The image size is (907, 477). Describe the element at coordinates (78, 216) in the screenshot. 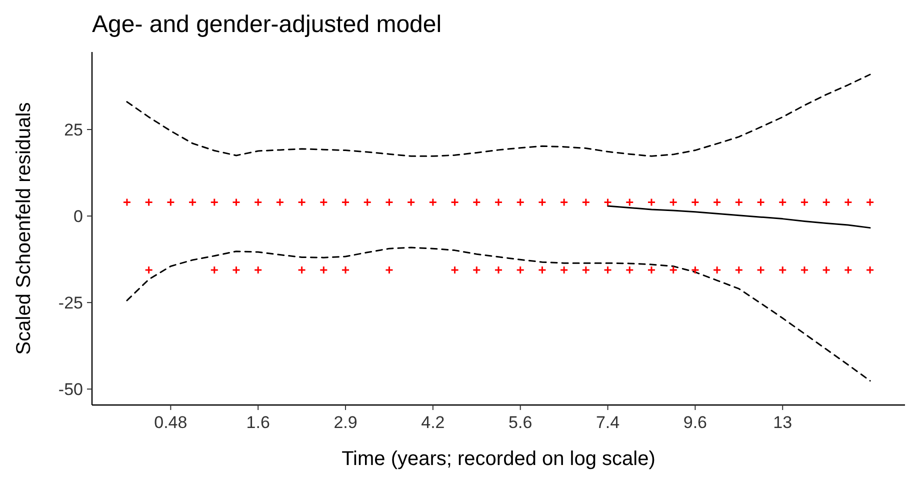

I see `y-tick-label: 0` at that location.